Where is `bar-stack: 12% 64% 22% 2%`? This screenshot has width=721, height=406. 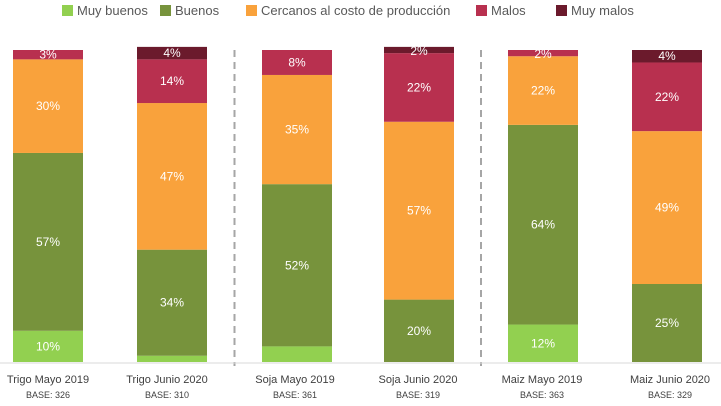 bar-stack: 12% 64% 22% 2% is located at coordinates (543, 204).